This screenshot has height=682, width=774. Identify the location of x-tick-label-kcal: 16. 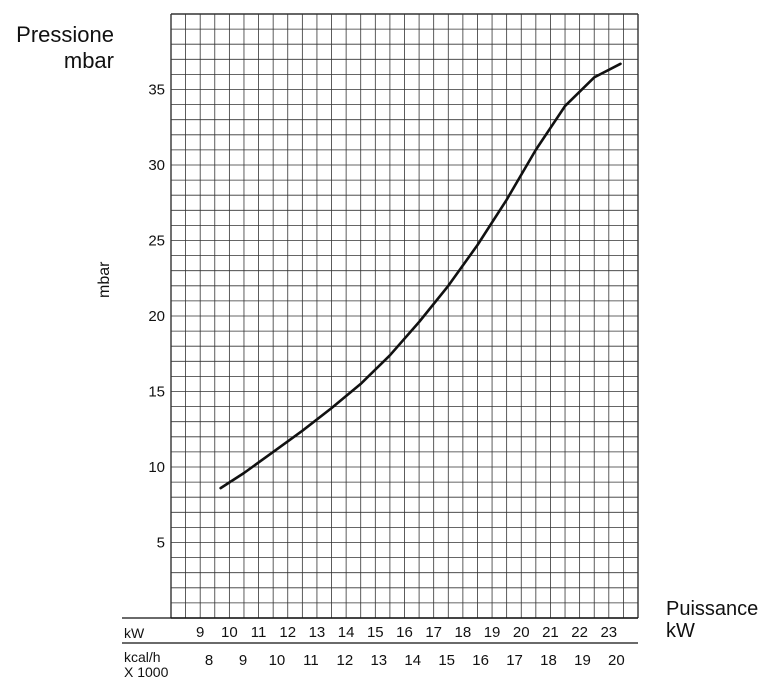
(480, 660).